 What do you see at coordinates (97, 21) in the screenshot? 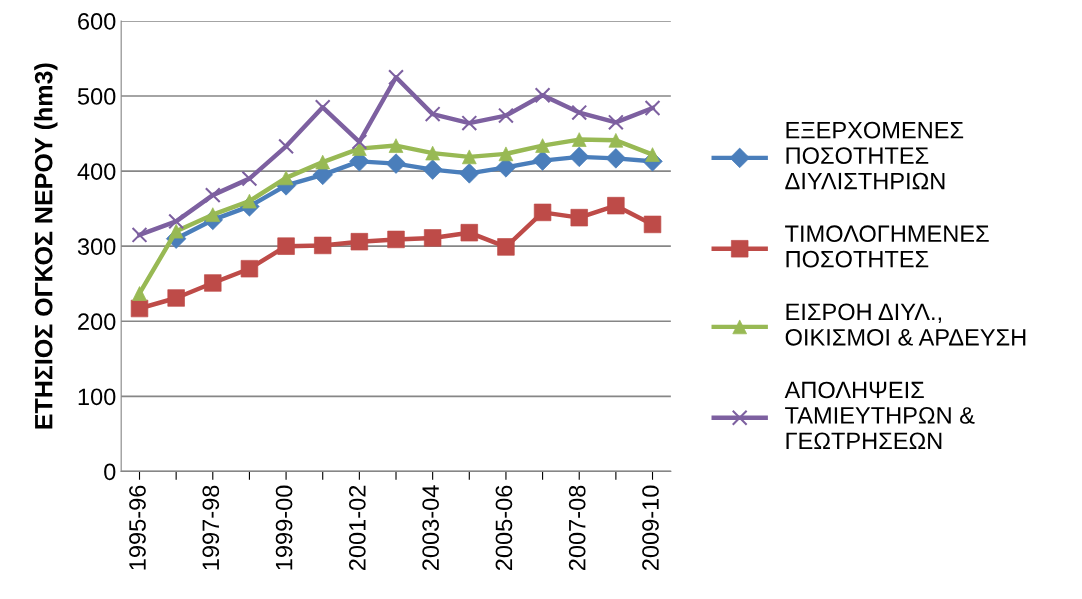
I see `y-tick-label: 600` at bounding box center [97, 21].